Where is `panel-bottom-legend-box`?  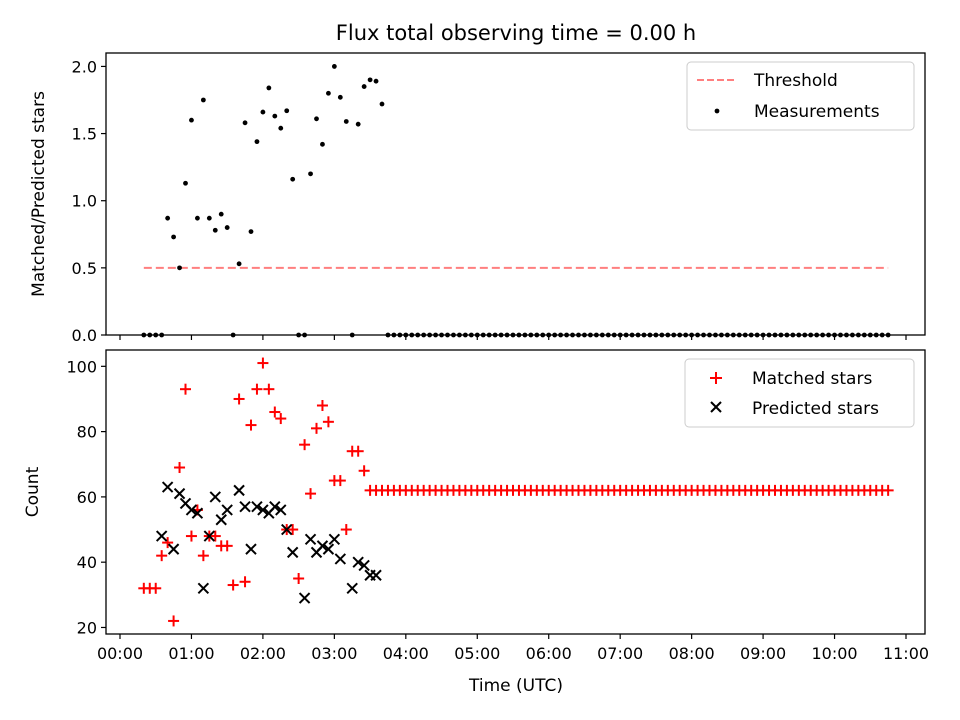
panel-bottom-legend-box is located at coordinates (799, 393).